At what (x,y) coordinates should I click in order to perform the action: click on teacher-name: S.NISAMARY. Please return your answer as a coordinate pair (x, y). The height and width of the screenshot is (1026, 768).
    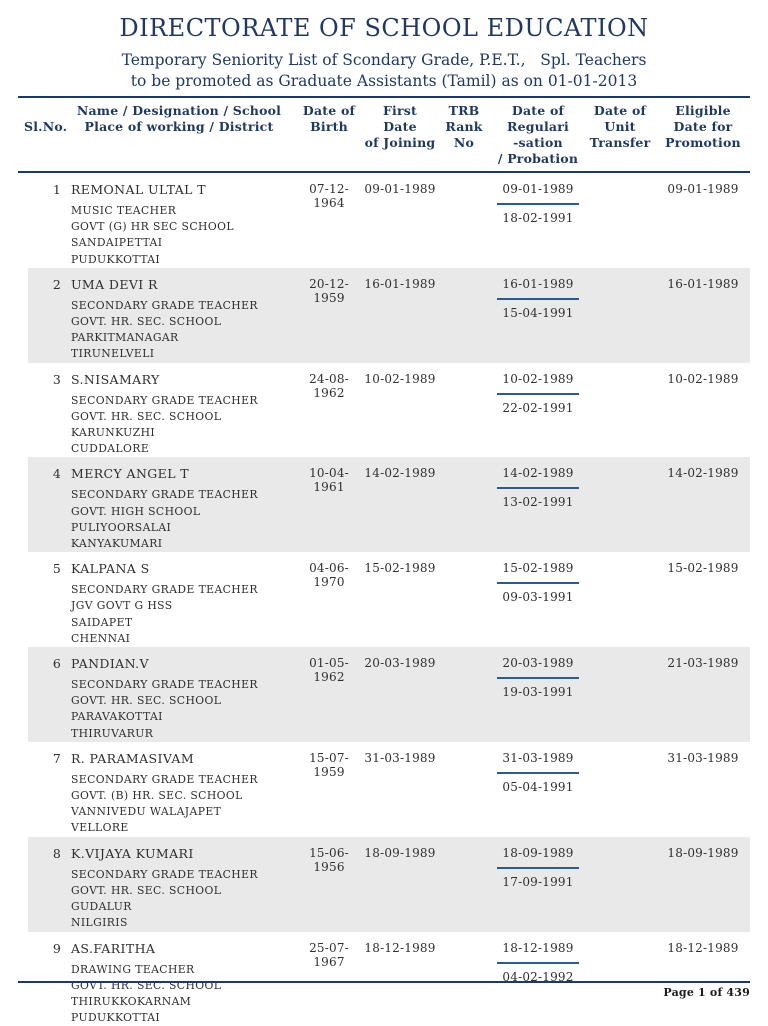
    Looking at the image, I should click on (182, 379).